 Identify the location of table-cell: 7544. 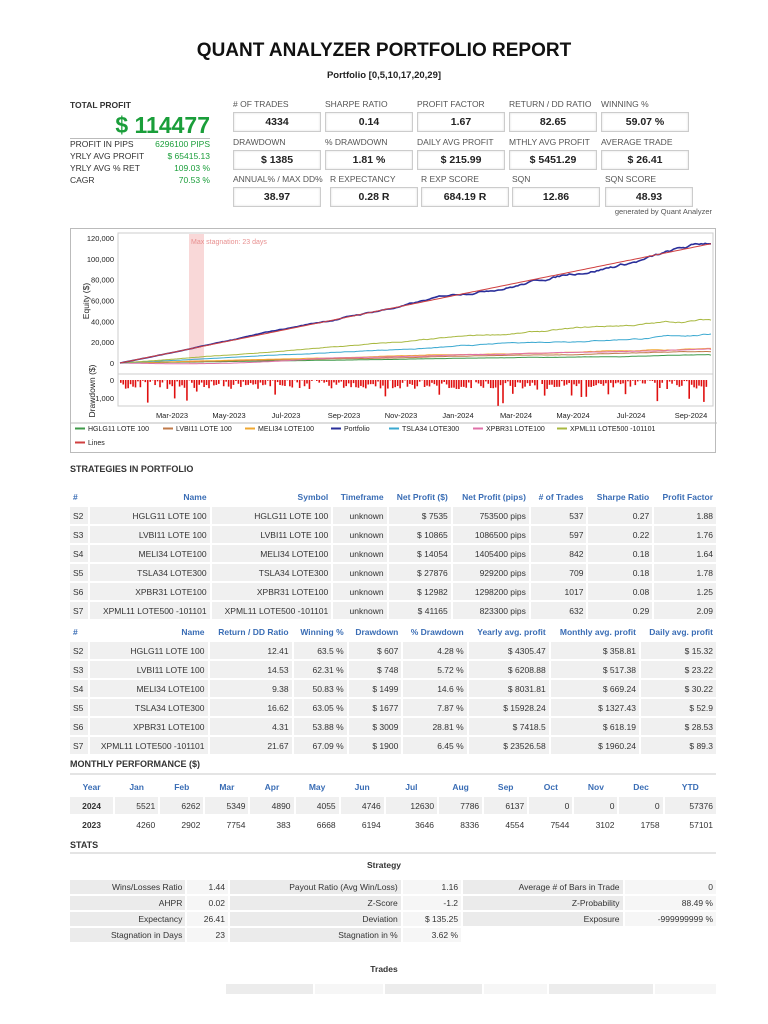
(560, 824).